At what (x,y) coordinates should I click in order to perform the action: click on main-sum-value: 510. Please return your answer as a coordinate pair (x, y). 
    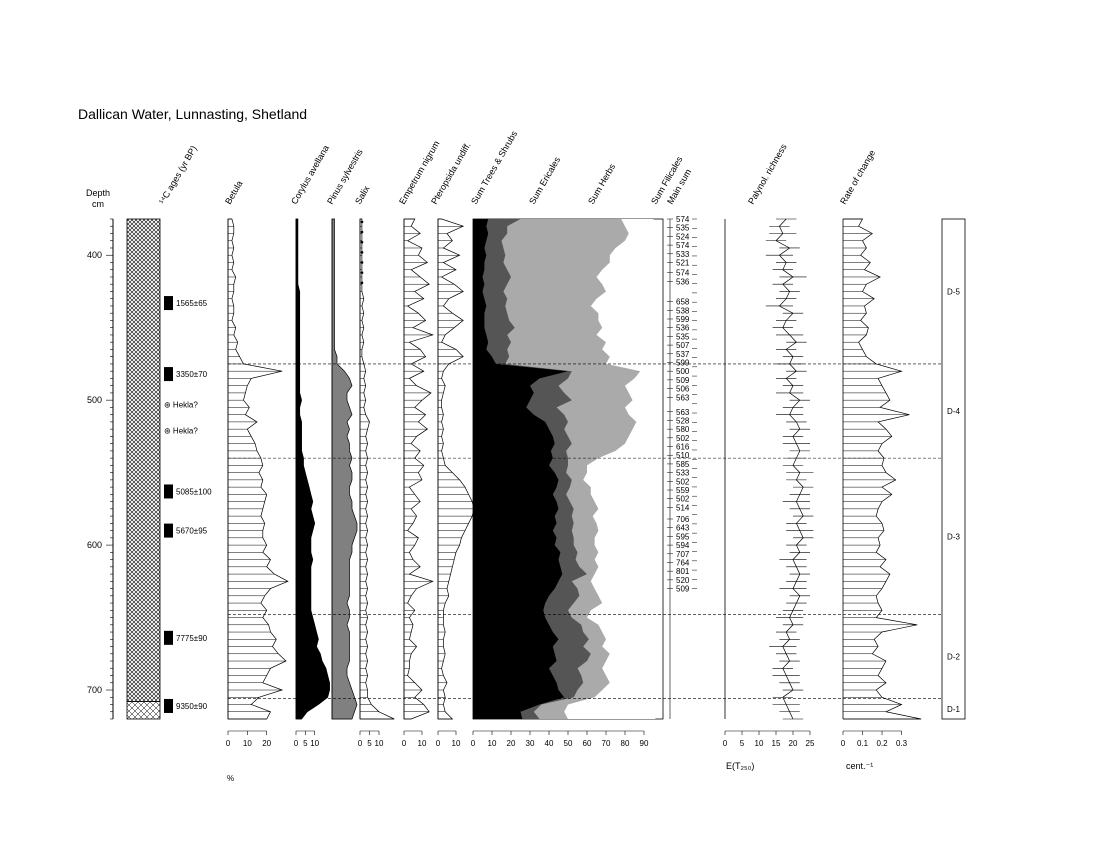
    Looking at the image, I should click on (683, 455).